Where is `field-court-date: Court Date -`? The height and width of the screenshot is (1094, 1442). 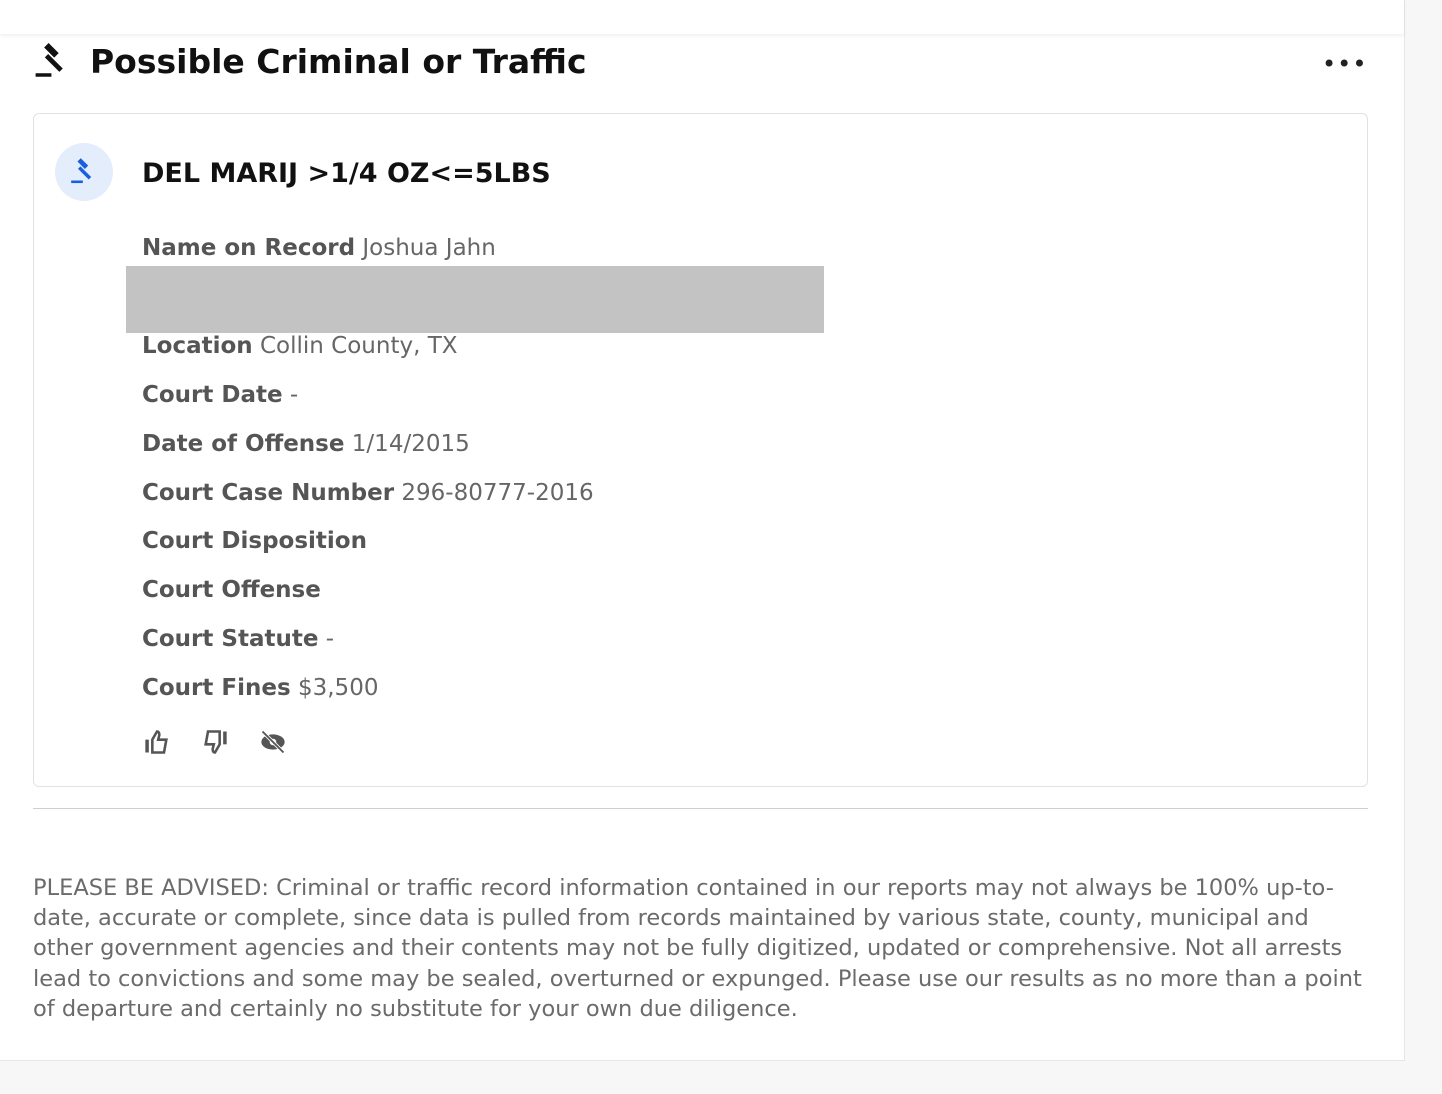 field-court-date: Court Date - is located at coordinates (220, 395).